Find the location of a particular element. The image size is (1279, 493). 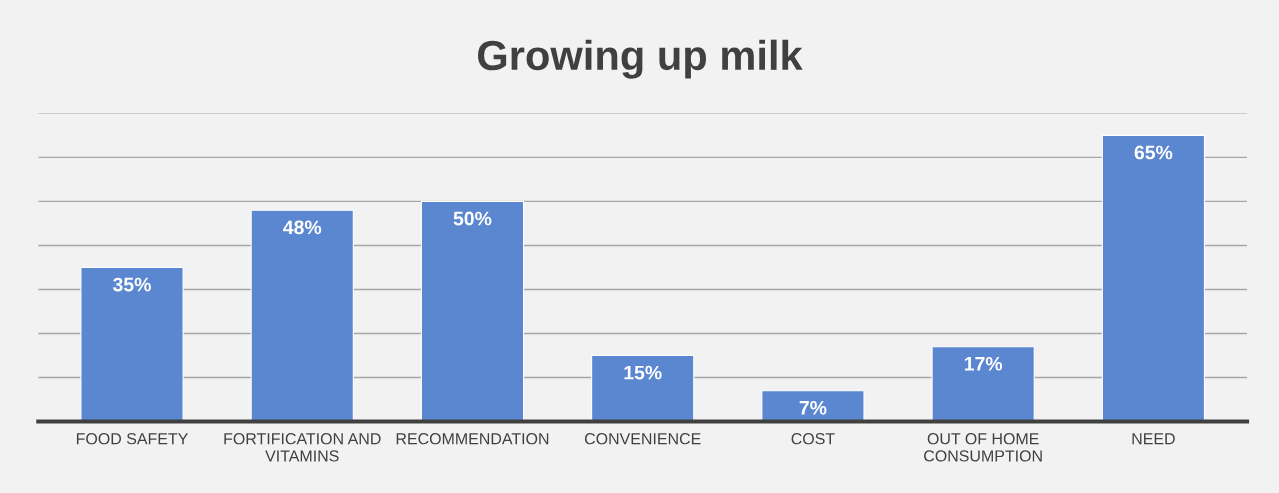

data-label: 17% is located at coordinates (983, 363).